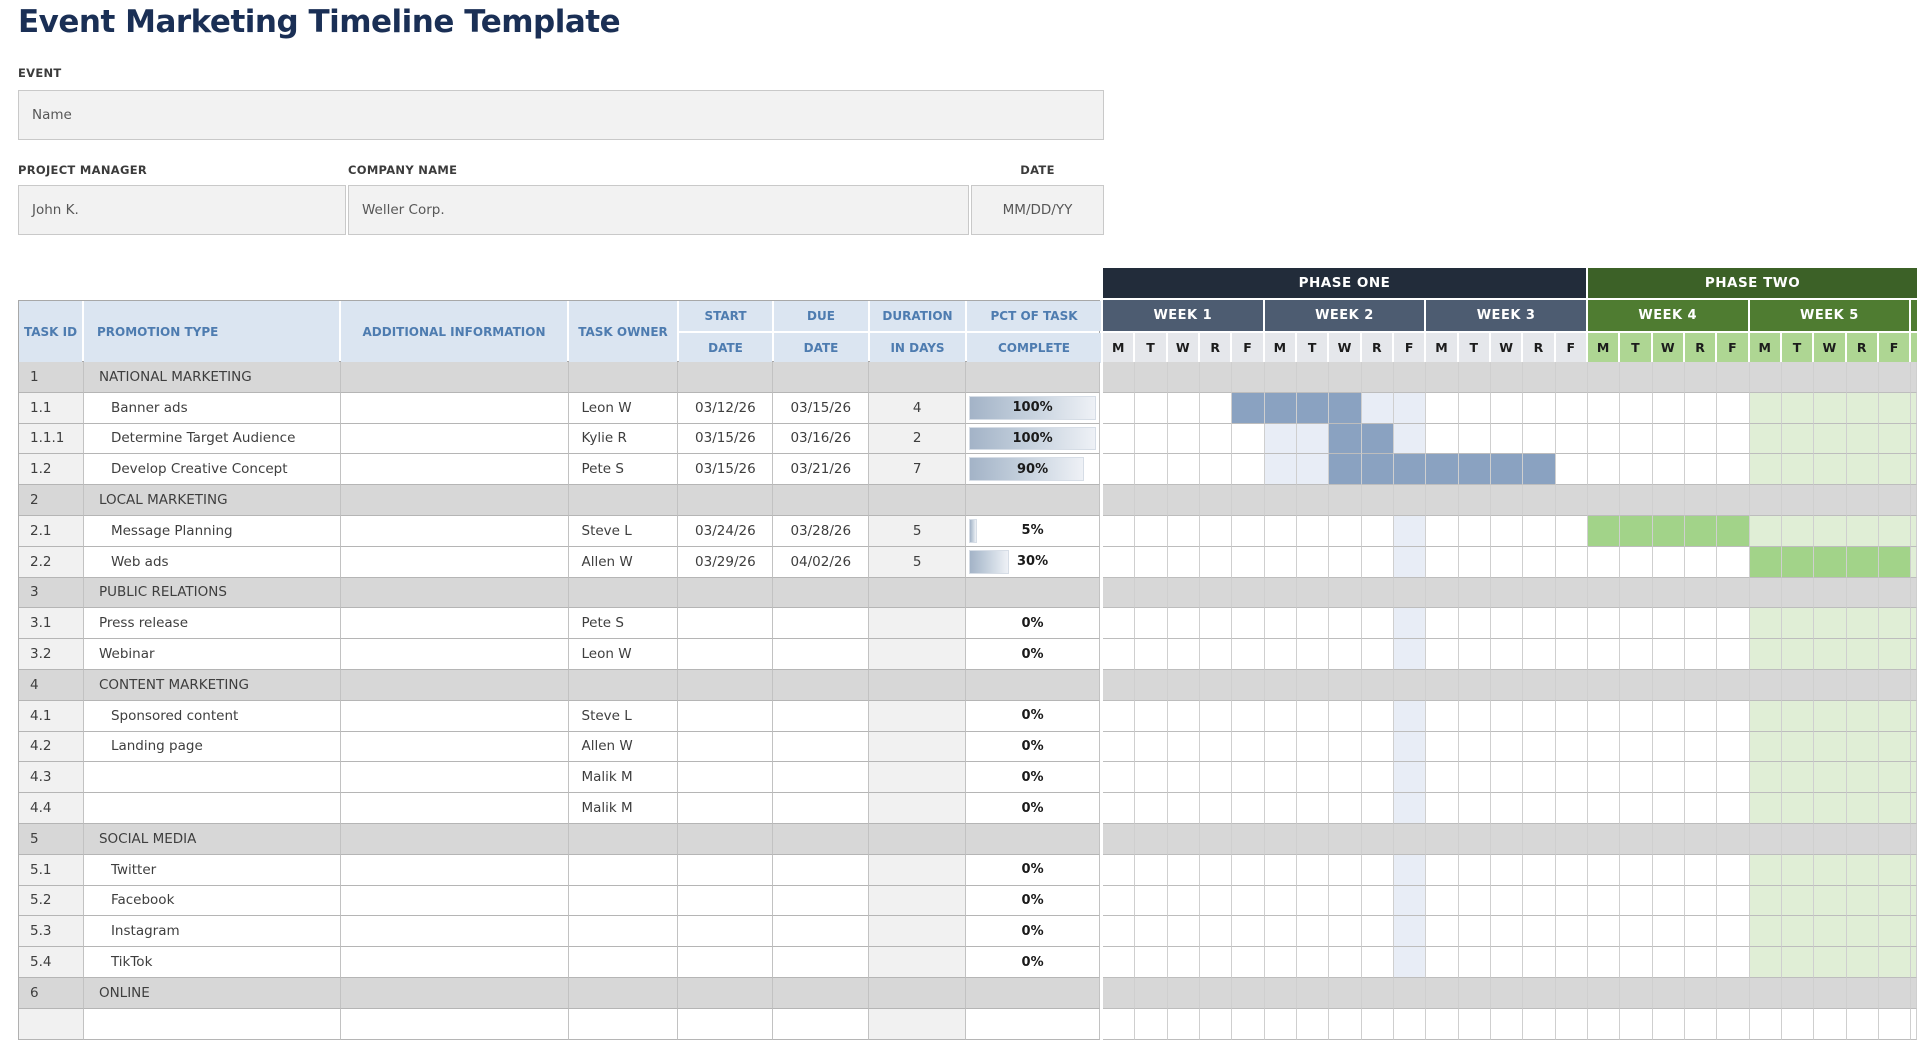  Describe the element at coordinates (51, 470) in the screenshot. I see `cell-task-id: 1.2` at that location.